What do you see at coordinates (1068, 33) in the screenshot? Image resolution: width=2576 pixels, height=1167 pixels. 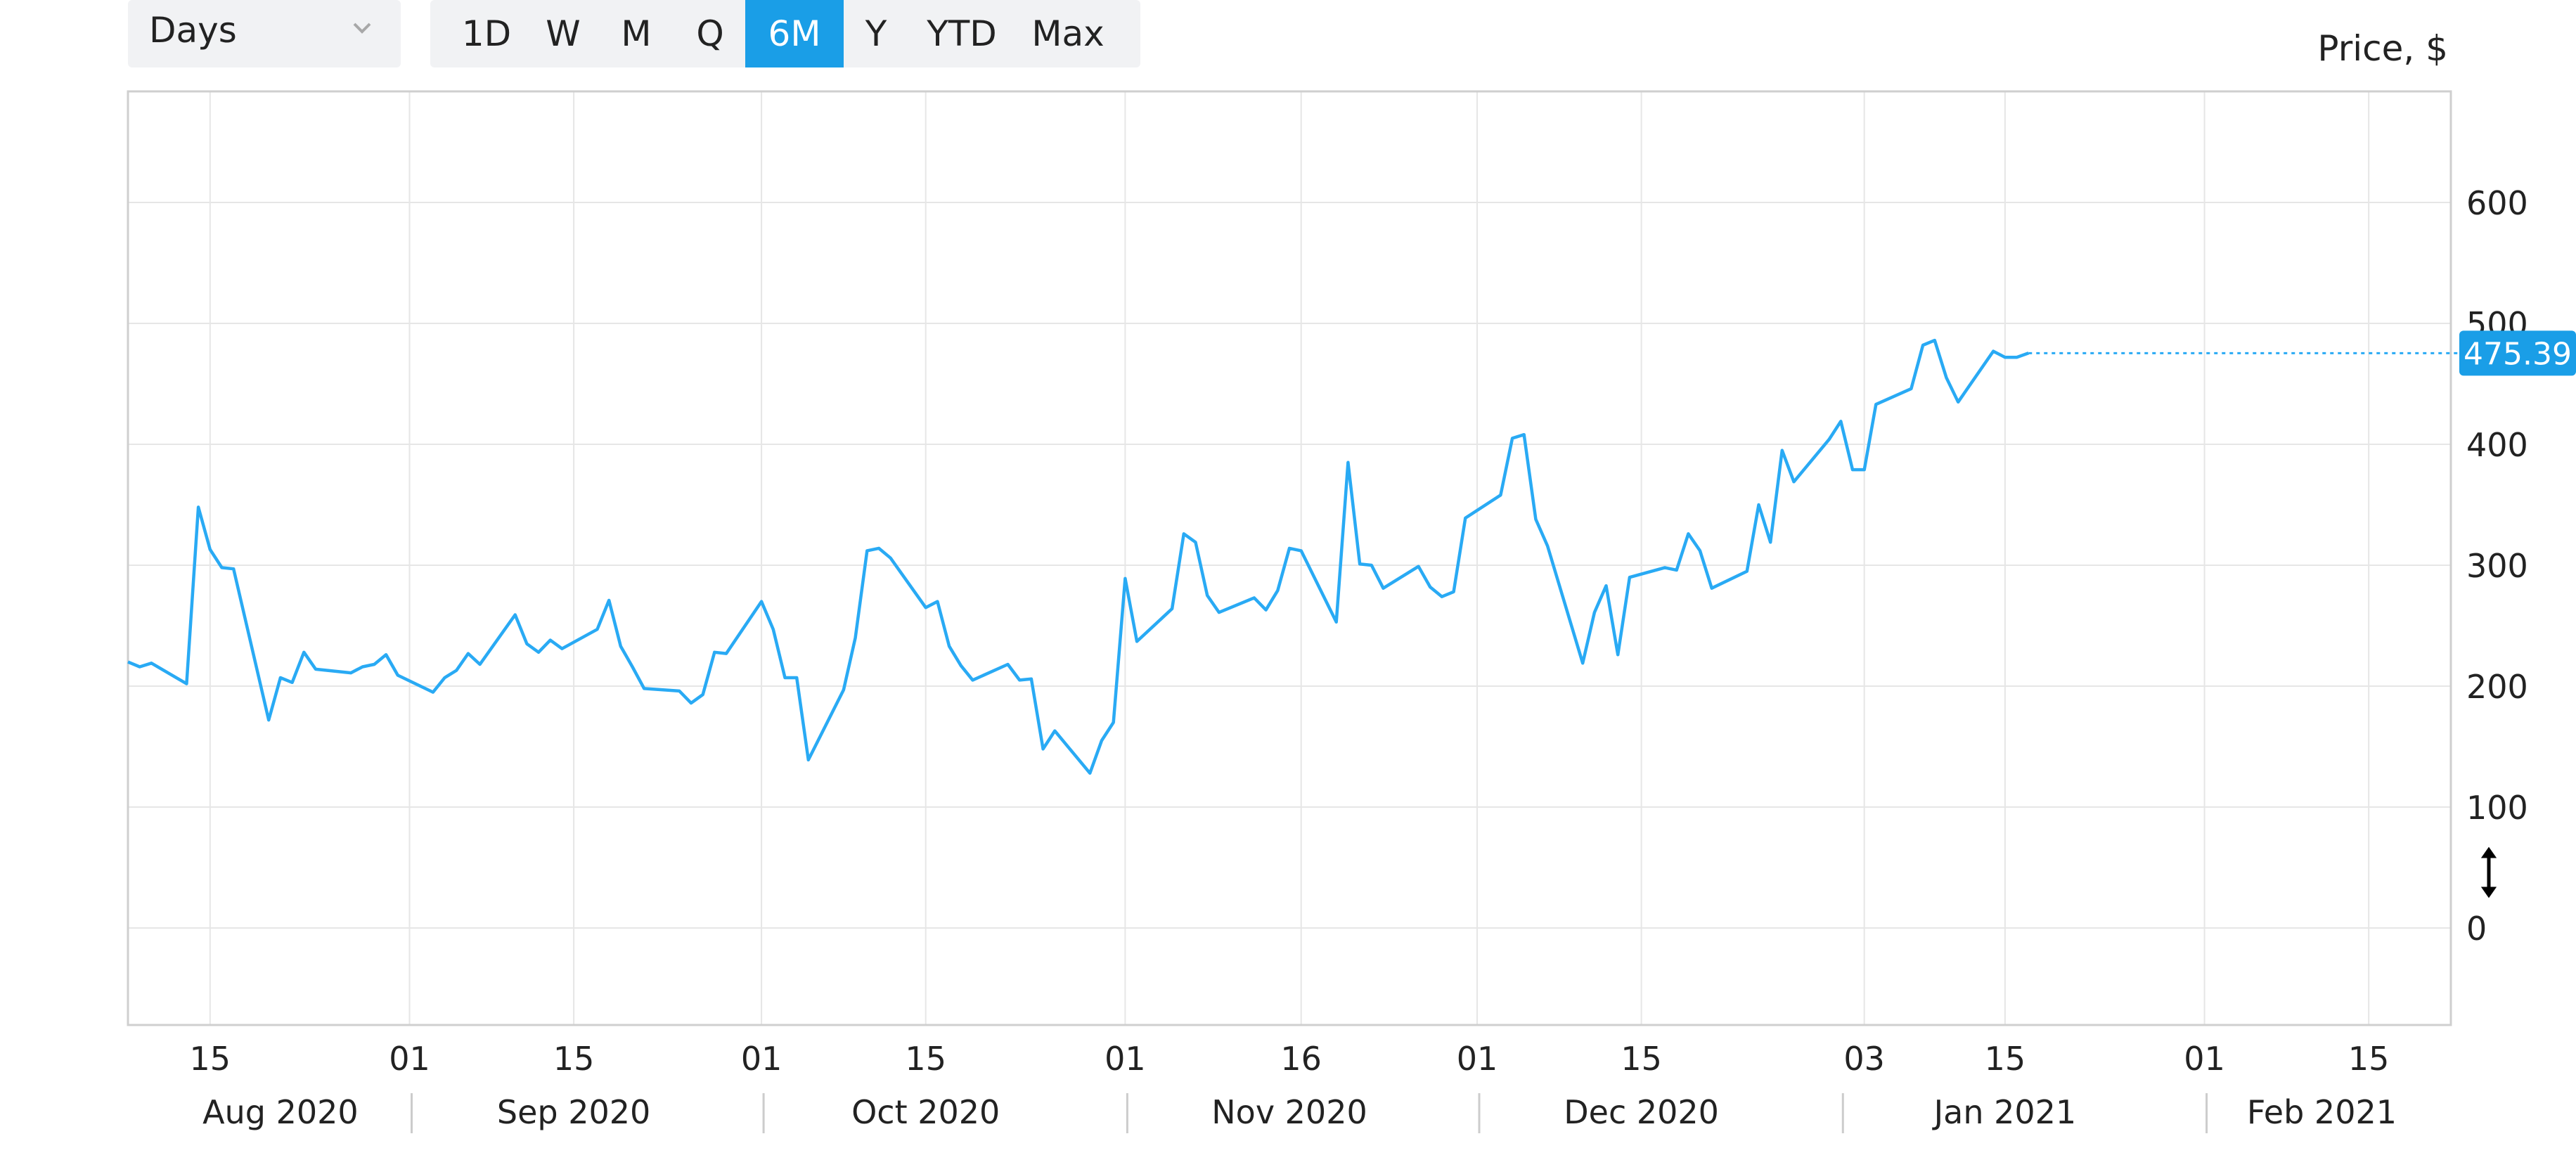 I see `range-button-max: Max` at bounding box center [1068, 33].